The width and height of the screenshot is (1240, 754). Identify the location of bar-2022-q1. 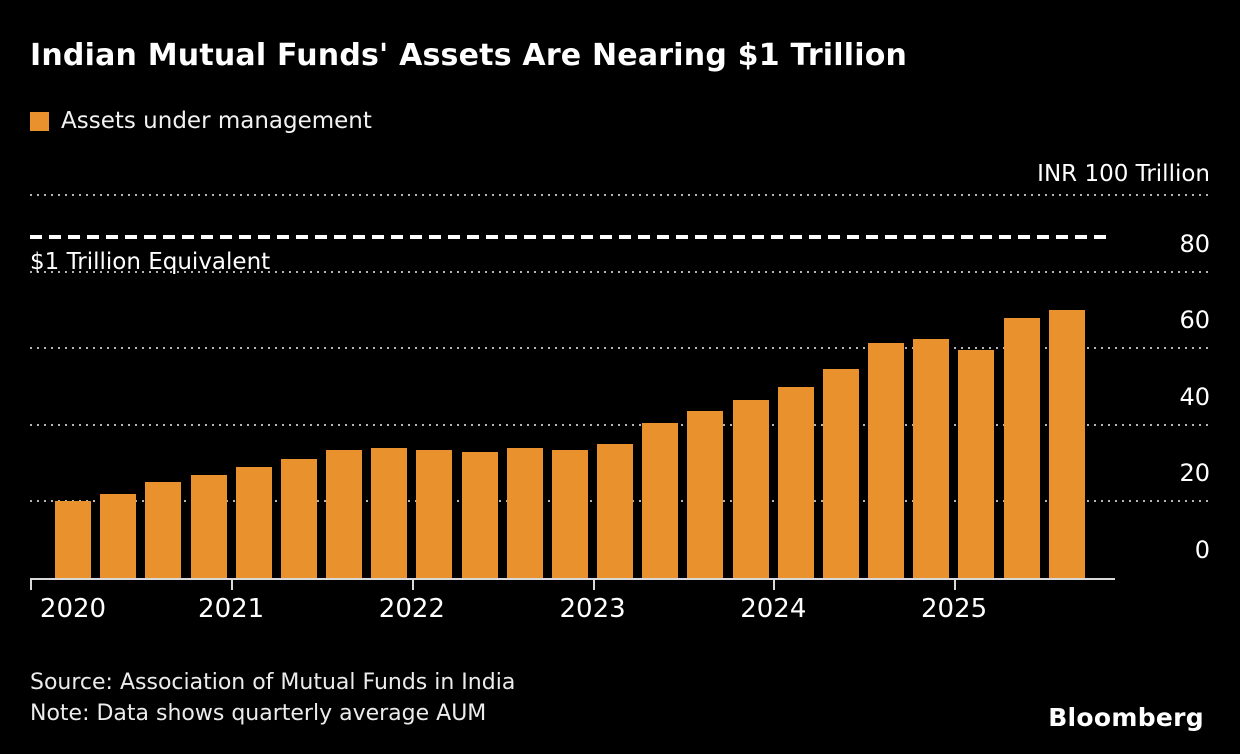
(434, 513).